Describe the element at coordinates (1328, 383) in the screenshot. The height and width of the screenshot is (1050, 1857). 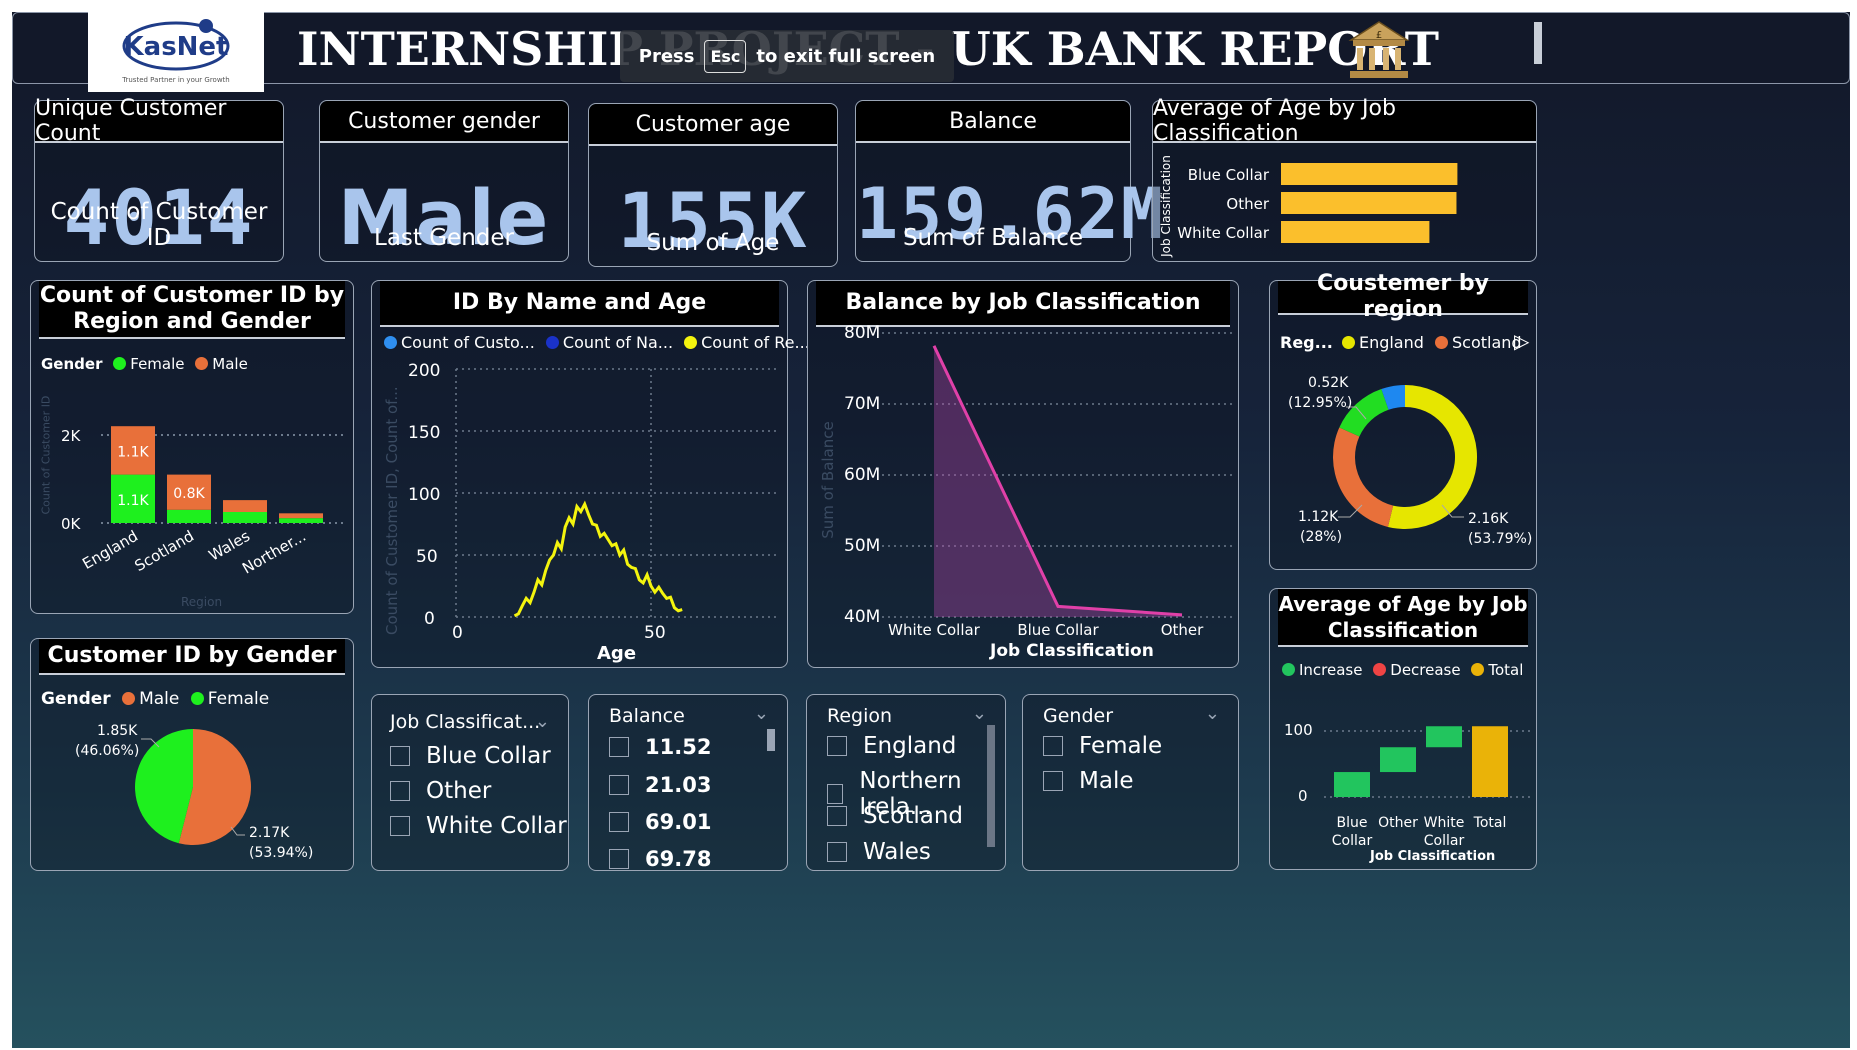
I see `data-label: 0.52K` at that location.